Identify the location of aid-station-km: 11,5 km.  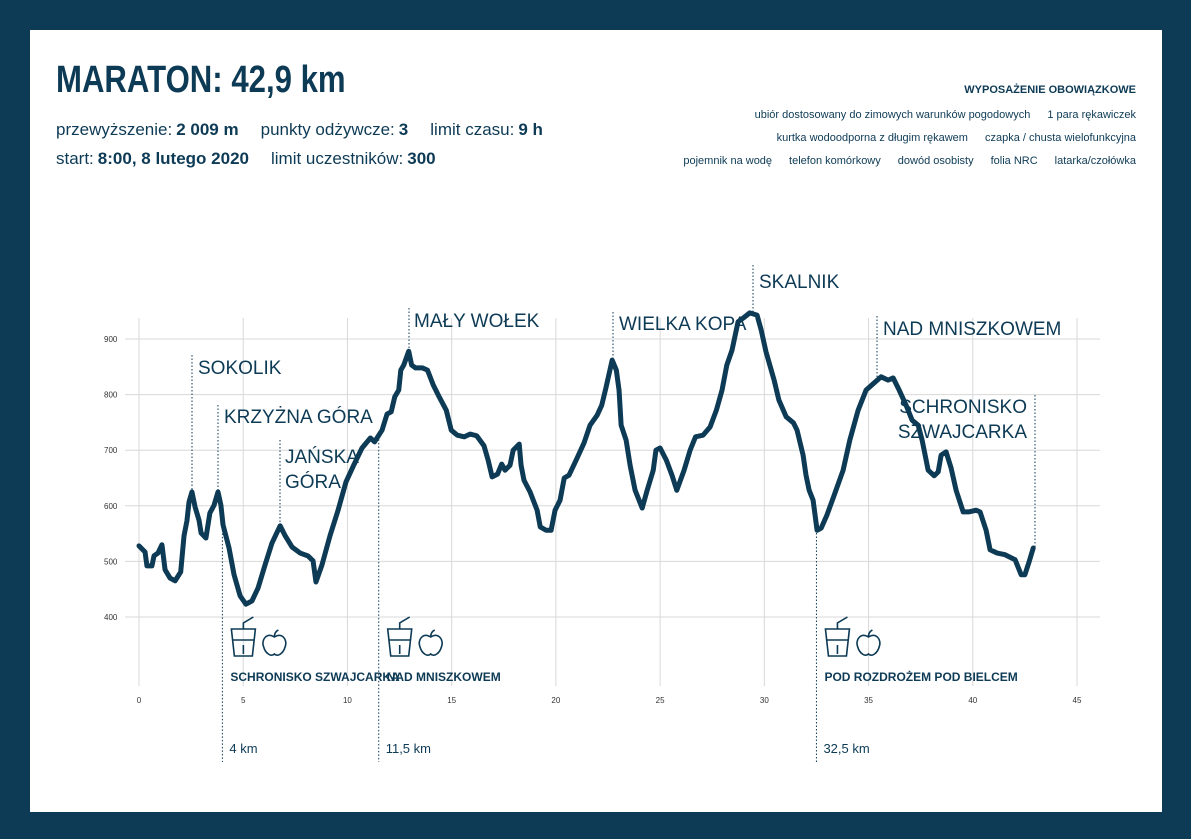
(408, 748).